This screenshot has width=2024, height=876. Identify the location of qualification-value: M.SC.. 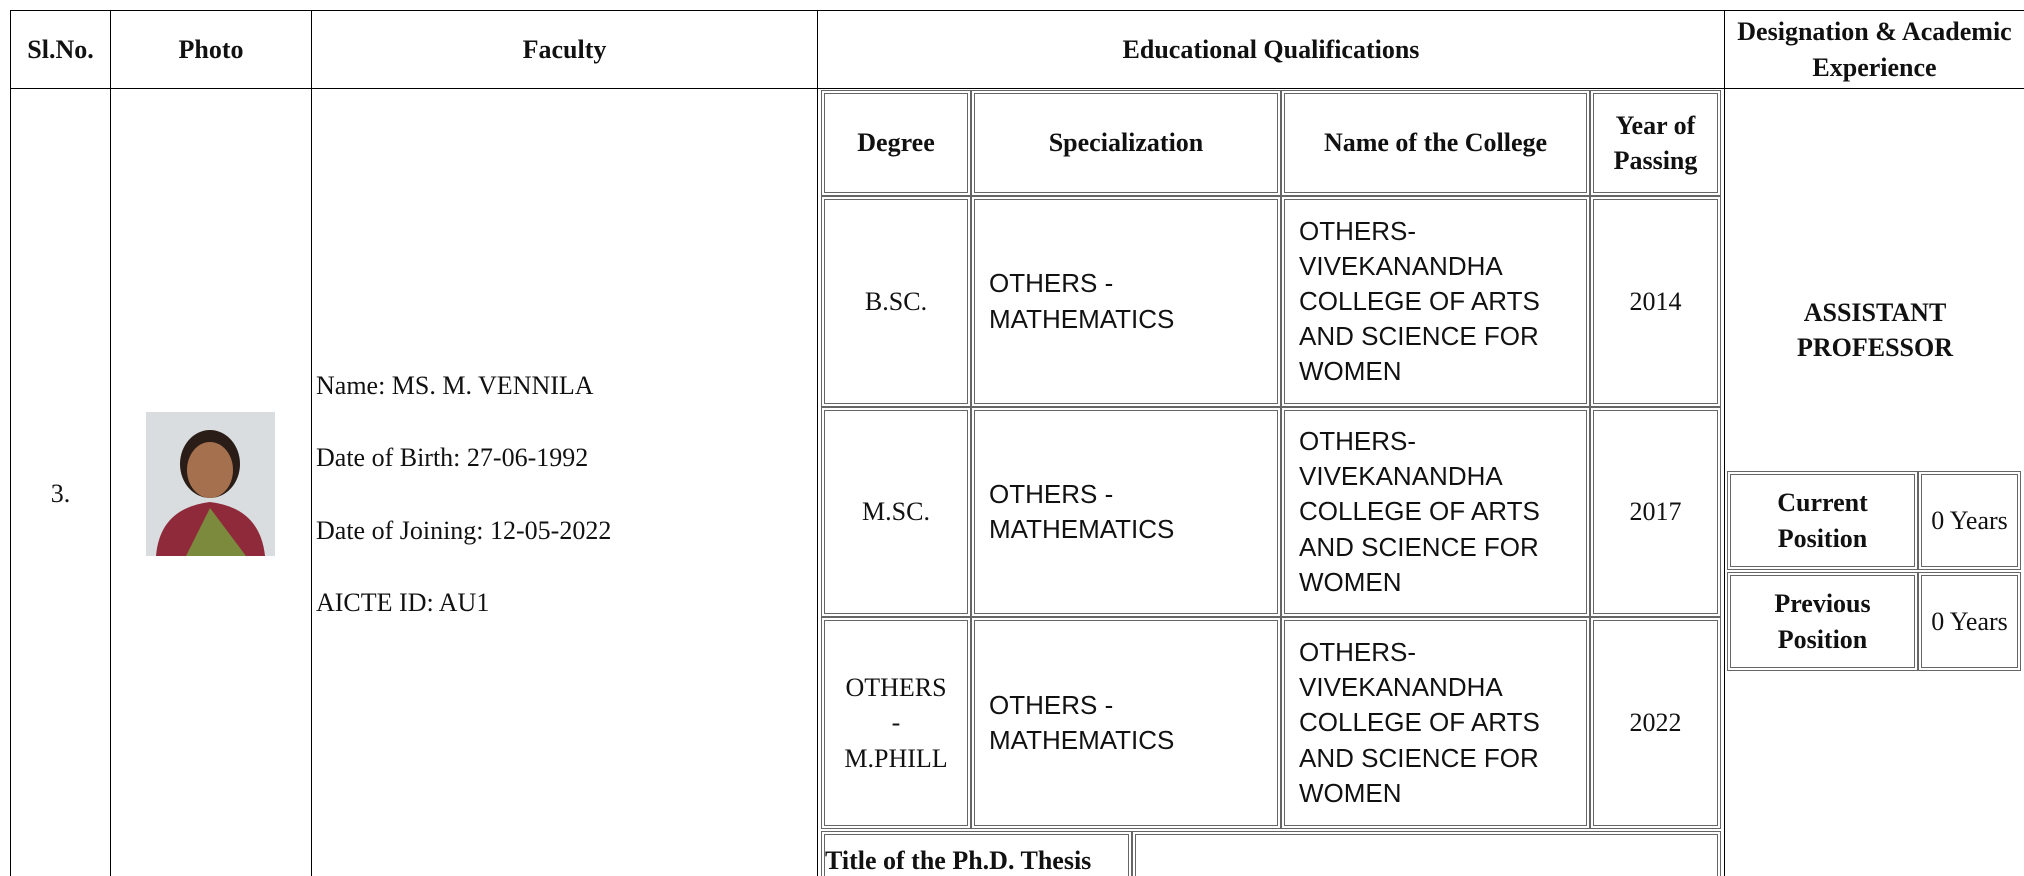
(896, 512).